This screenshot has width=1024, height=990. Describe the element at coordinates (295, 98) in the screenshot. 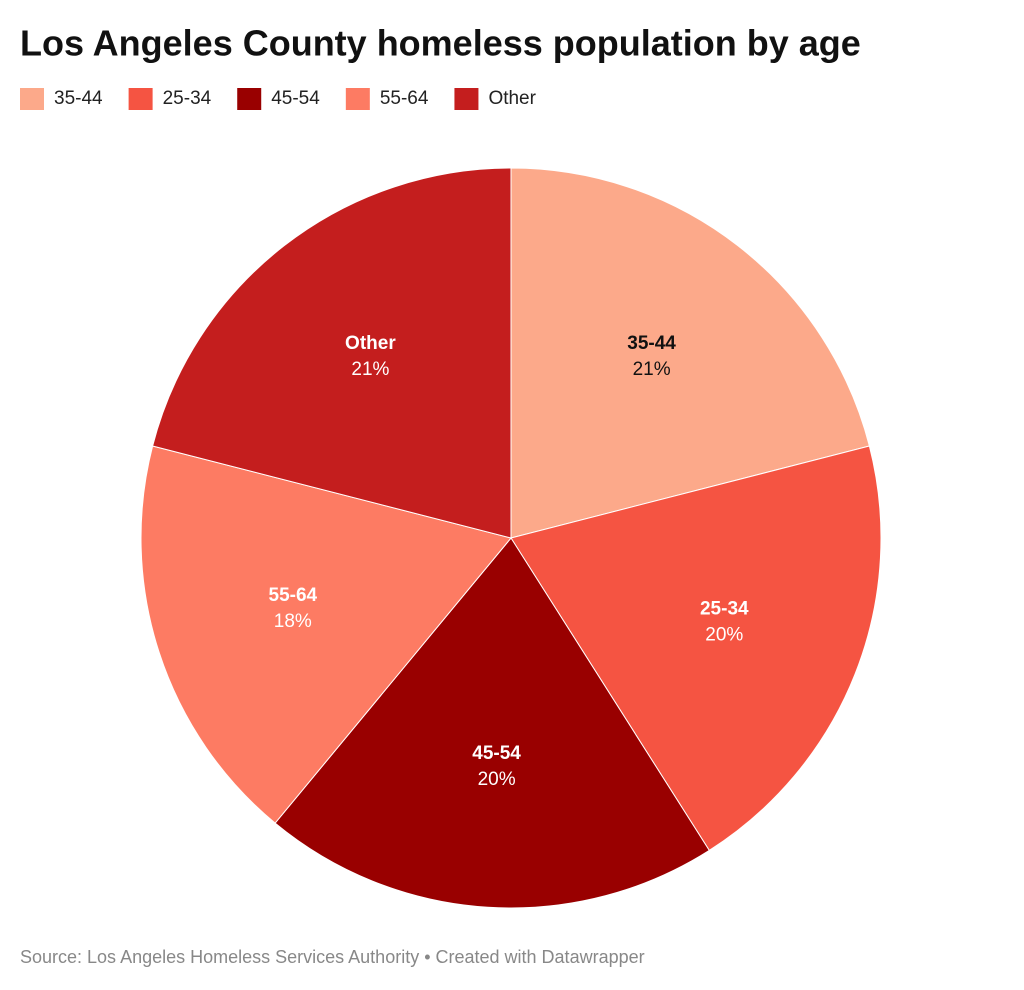

I see `legend-label: 45-54` at that location.